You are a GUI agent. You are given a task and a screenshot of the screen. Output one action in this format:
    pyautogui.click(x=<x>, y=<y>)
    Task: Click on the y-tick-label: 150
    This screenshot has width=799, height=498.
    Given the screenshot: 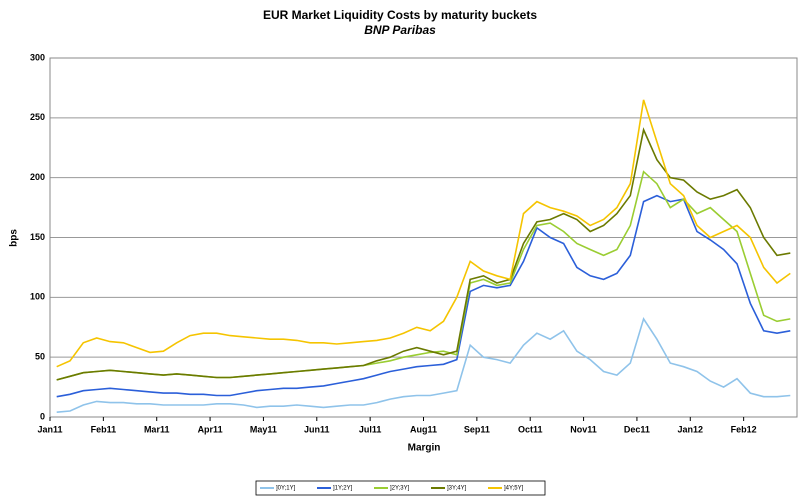 What is the action you would take?
    pyautogui.click(x=37, y=237)
    